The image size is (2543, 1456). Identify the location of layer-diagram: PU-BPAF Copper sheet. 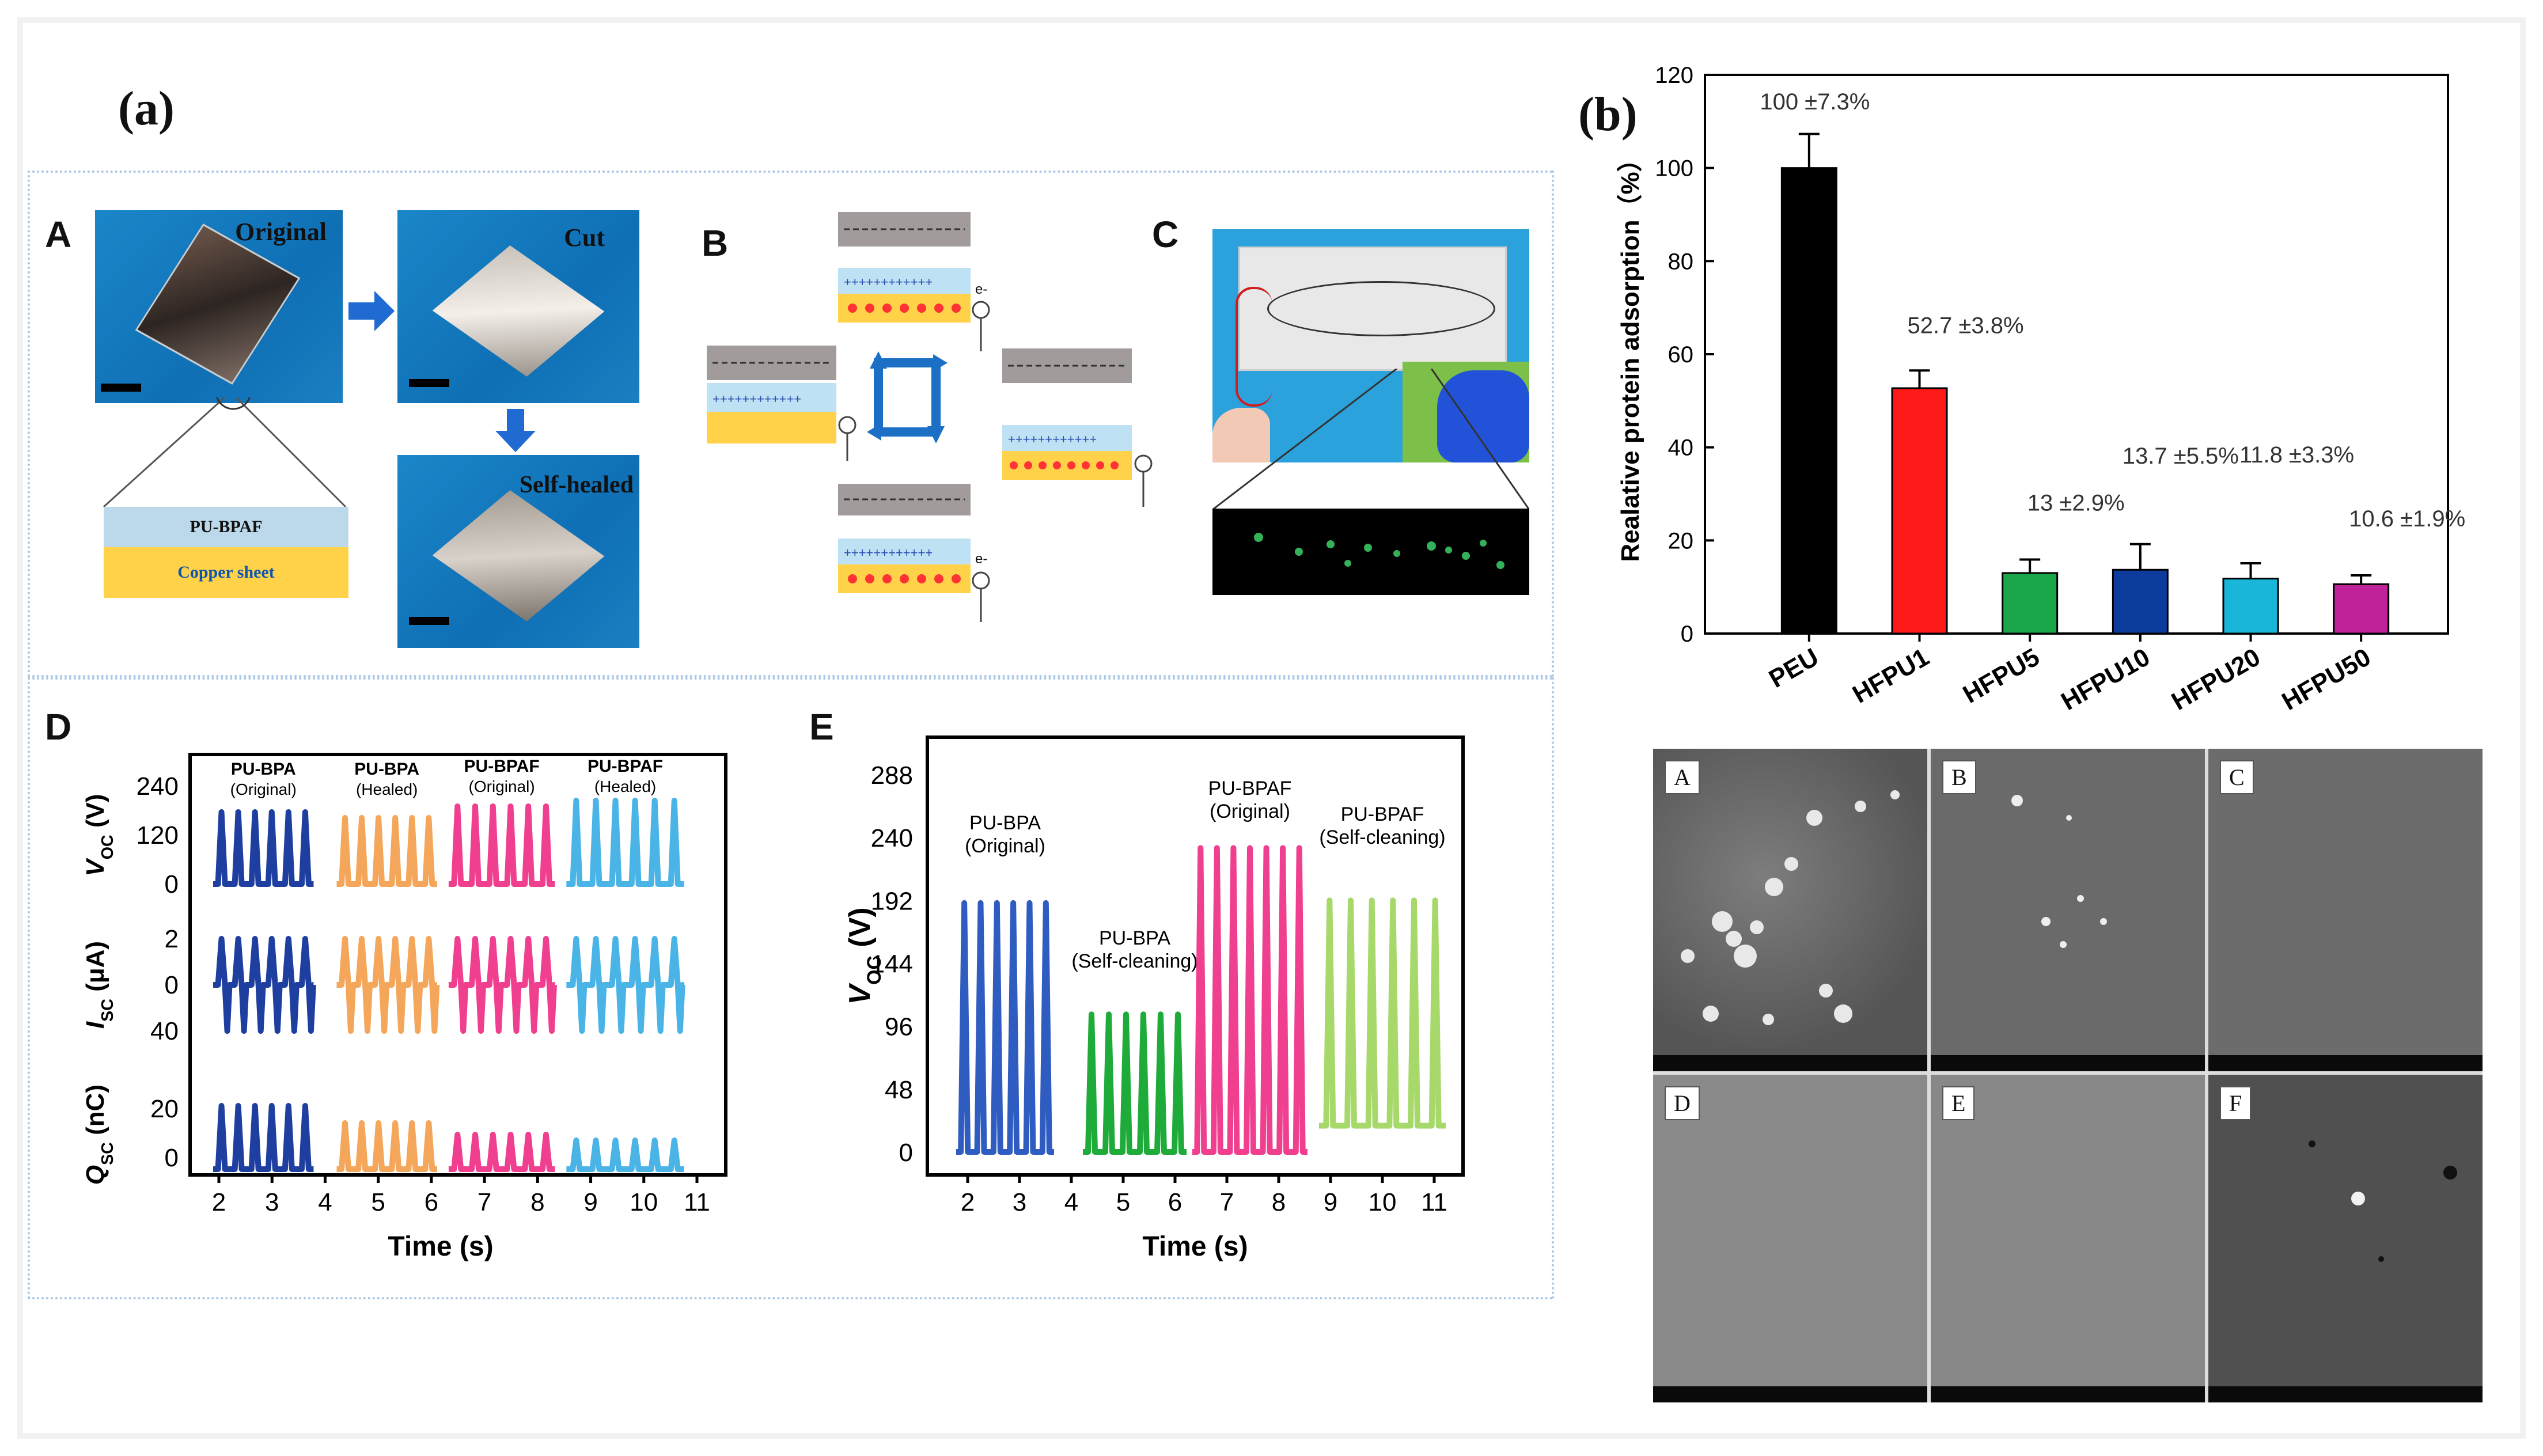
(226, 553).